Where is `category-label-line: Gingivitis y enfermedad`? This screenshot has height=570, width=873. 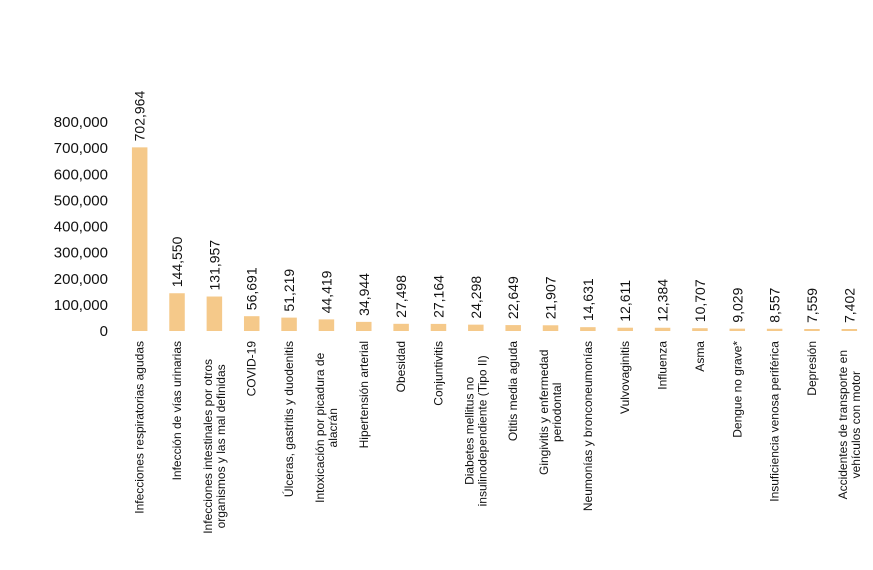 category-label-line: Gingivitis y enfermedad is located at coordinates (544, 412).